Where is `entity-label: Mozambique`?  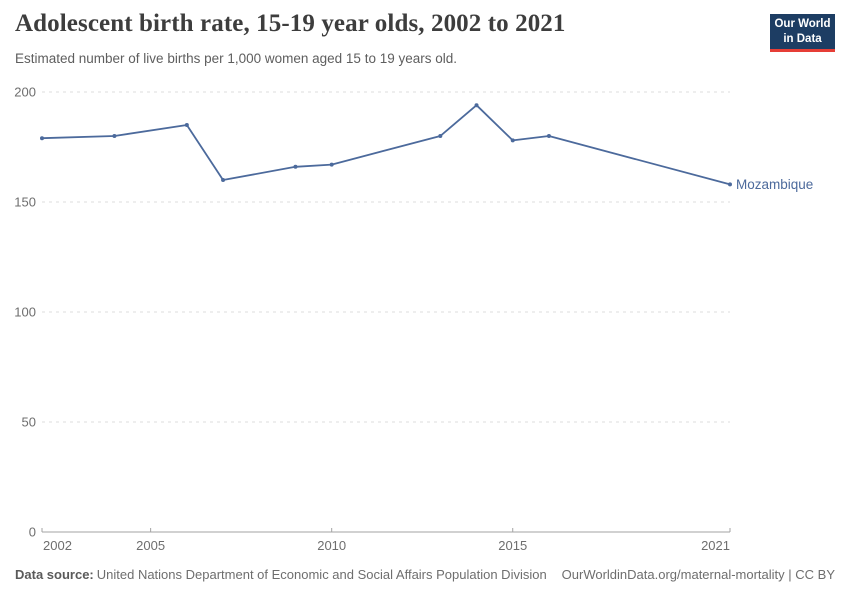 entity-label: Mozambique is located at coordinates (774, 184).